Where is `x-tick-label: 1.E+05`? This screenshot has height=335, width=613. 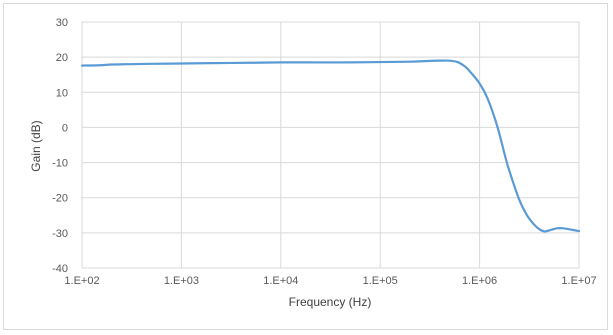 x-tick-label: 1.E+05 is located at coordinates (380, 281).